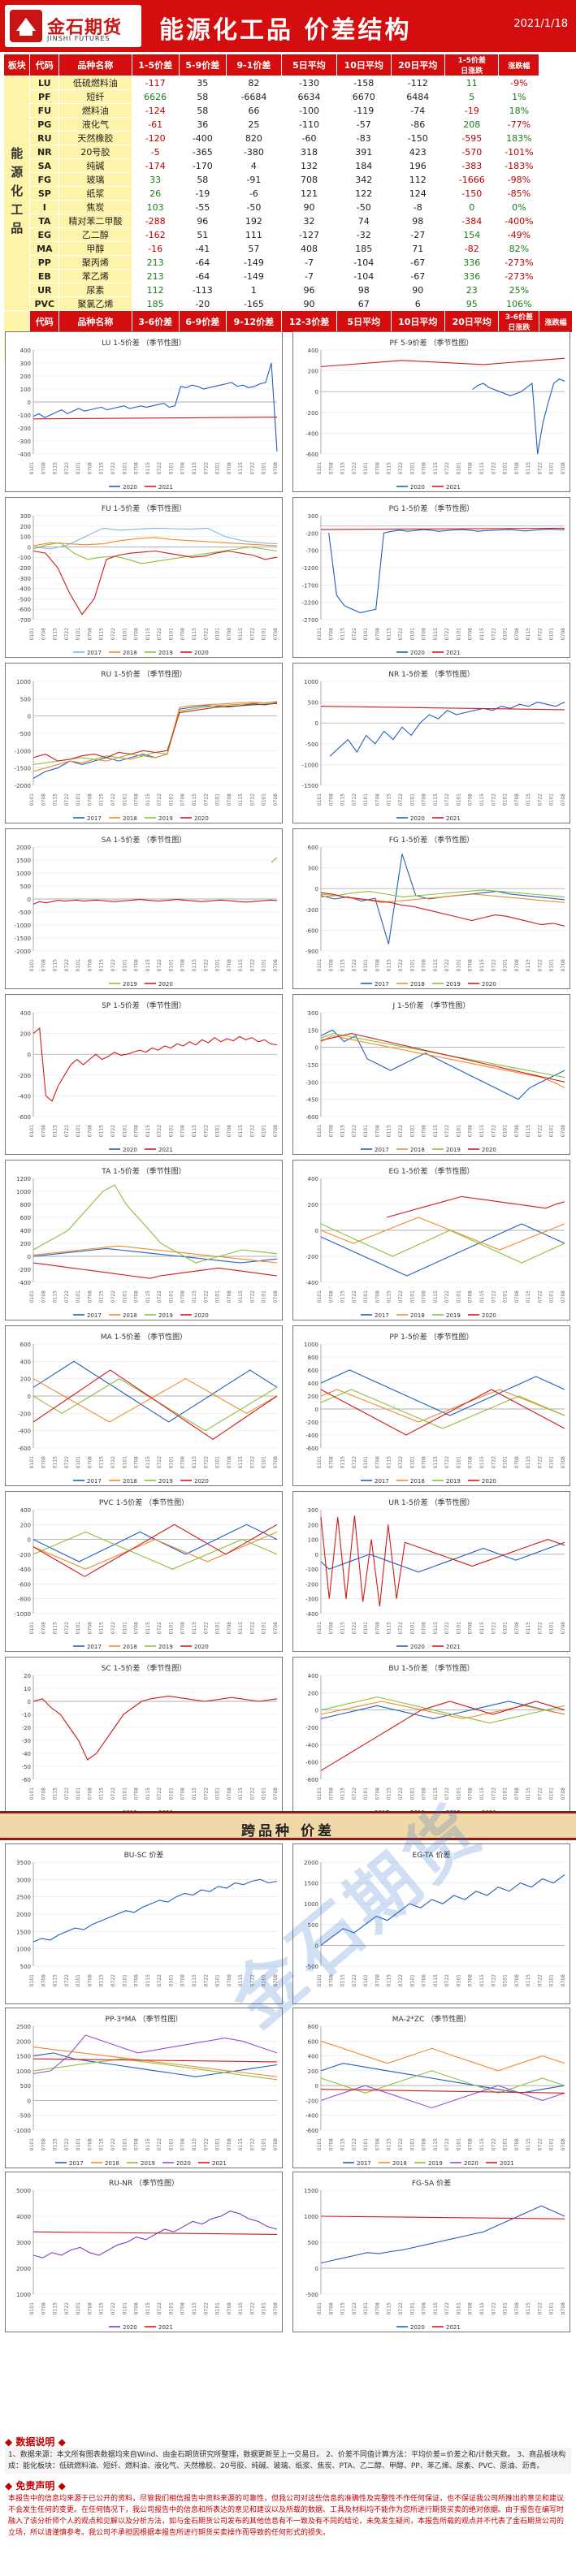  Describe the element at coordinates (472, 65) in the screenshot. I see `column-header: 1-5价差 日涨跌` at that location.